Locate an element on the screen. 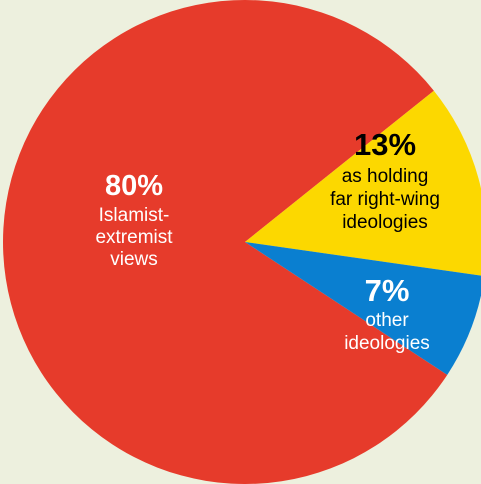 The width and height of the screenshot is (481, 484). slice-description-line: views is located at coordinates (134, 259).